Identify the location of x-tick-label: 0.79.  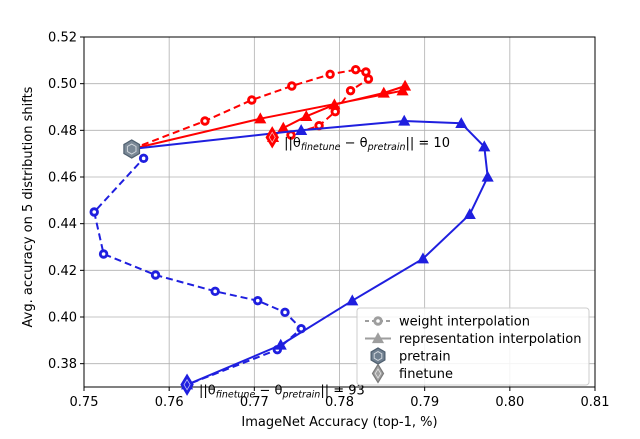
(424, 402).